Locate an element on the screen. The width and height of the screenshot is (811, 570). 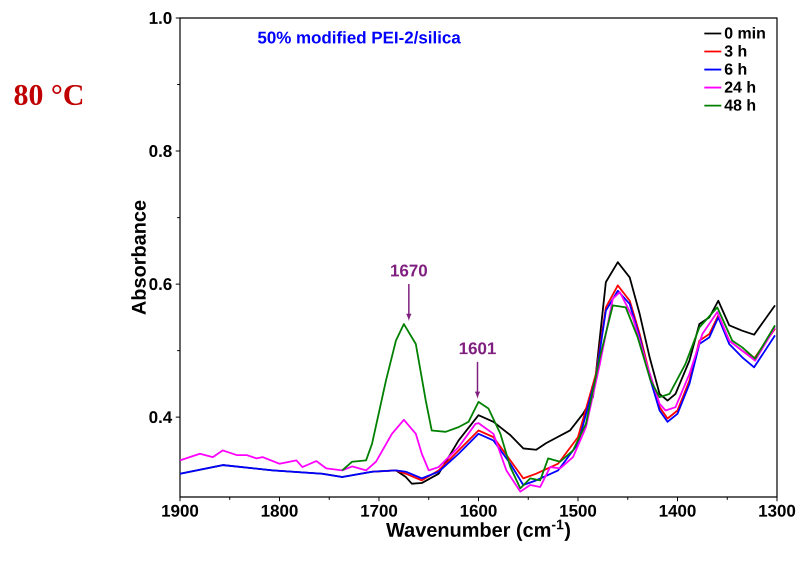
x-tick-label: 1600 is located at coordinates (478, 510).